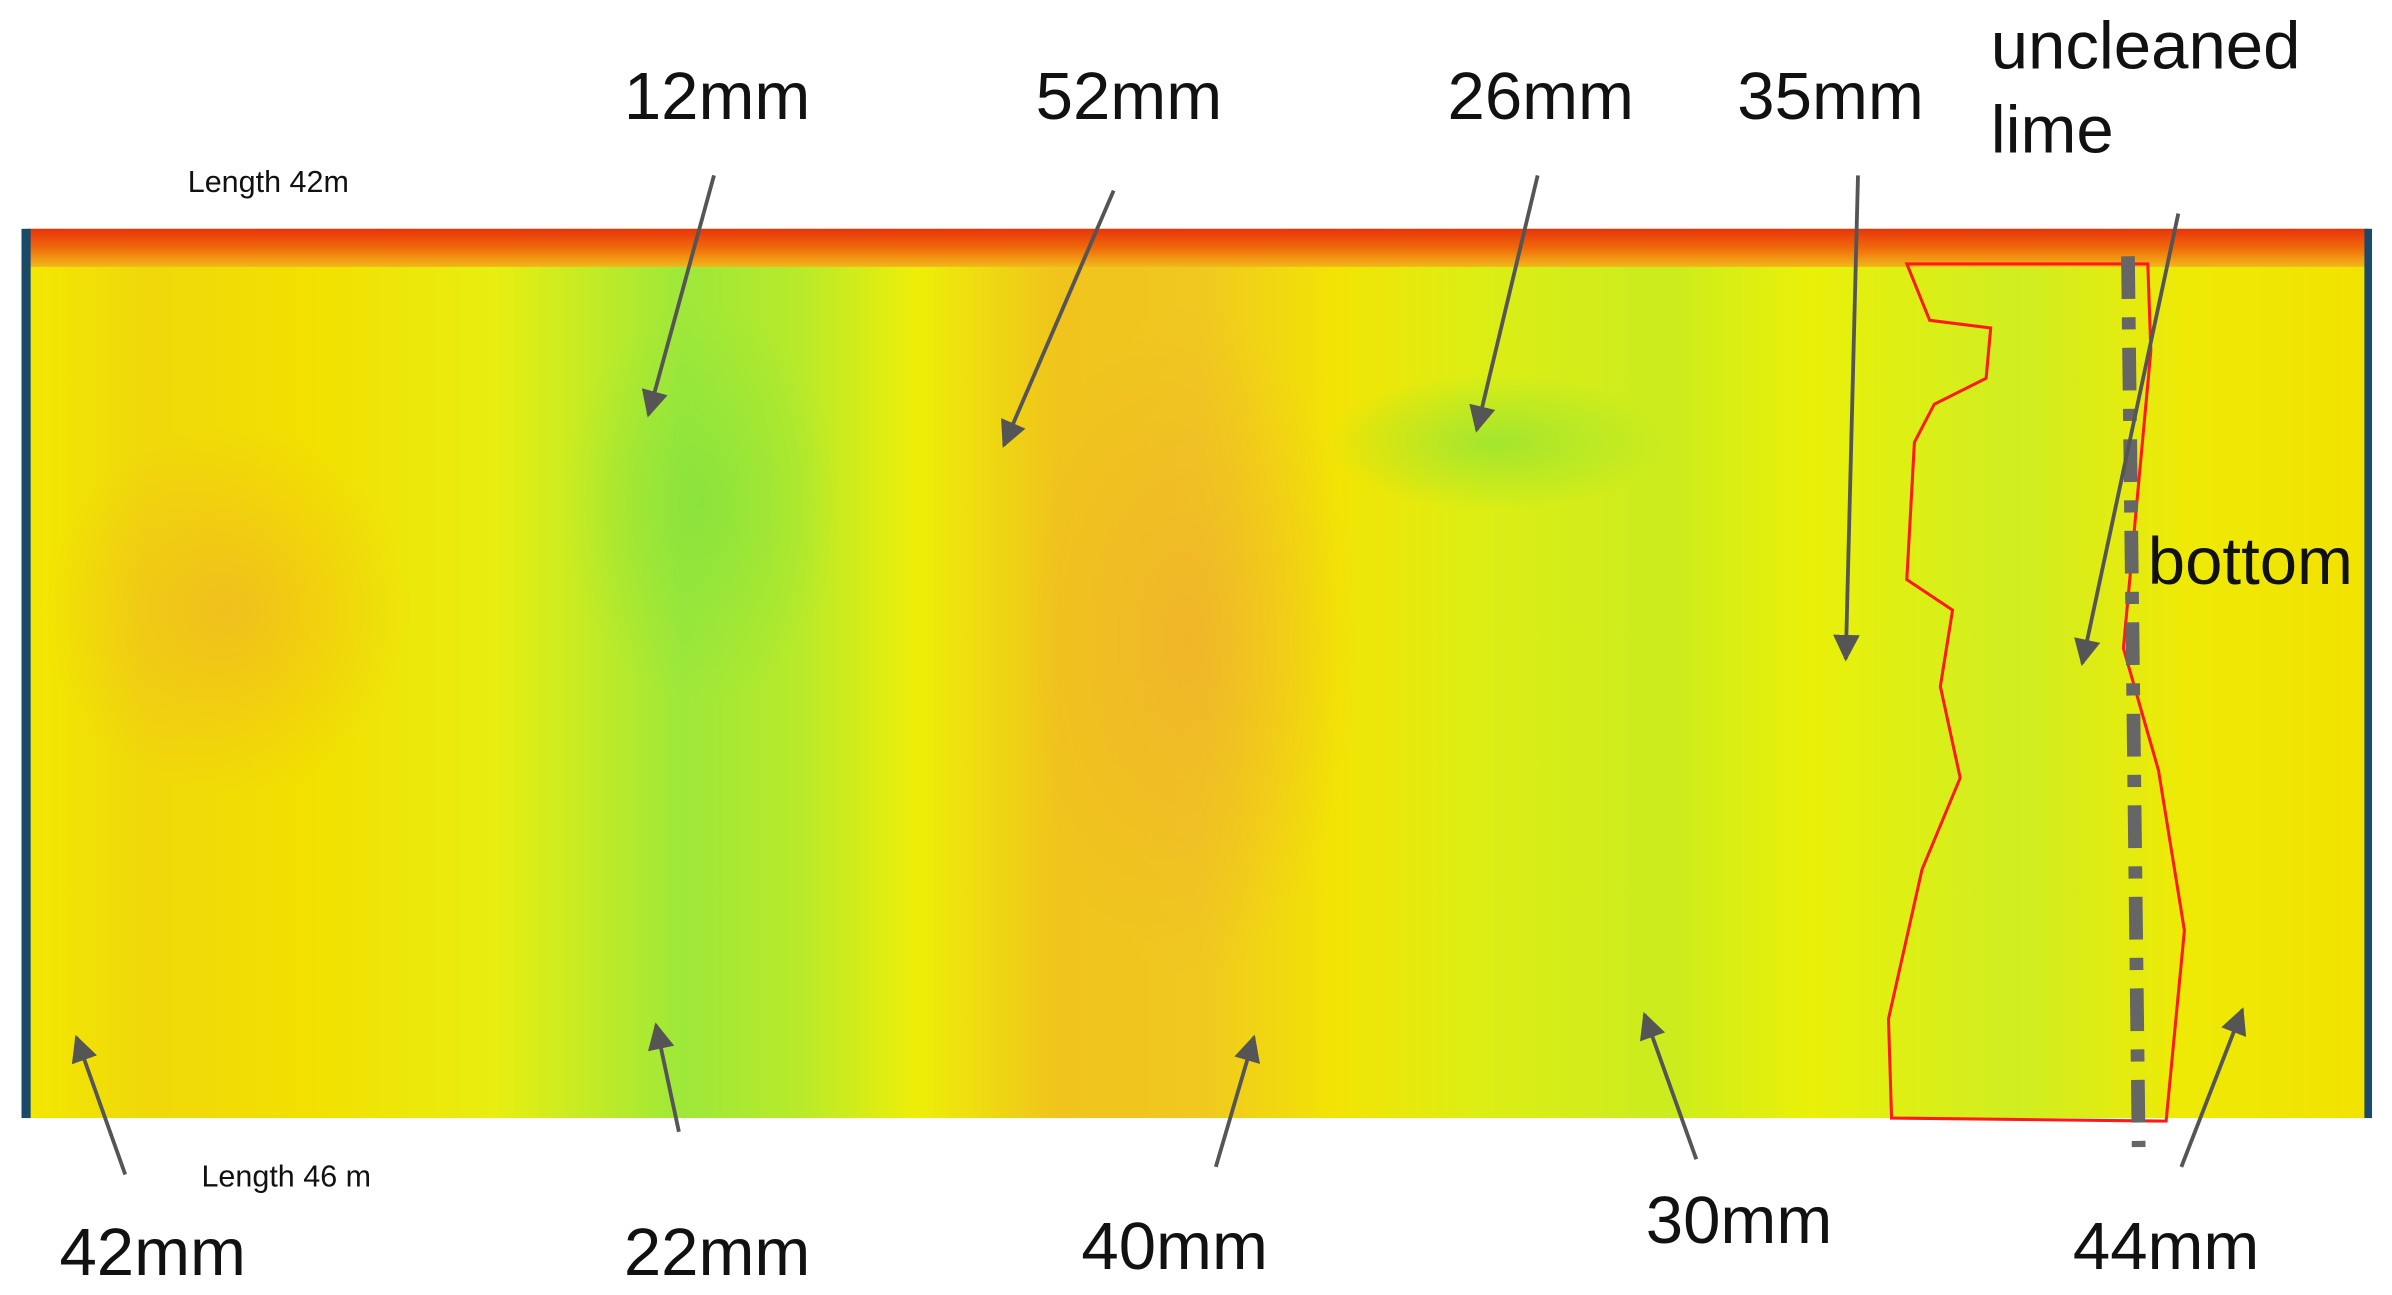  Describe the element at coordinates (1830, 96) in the screenshot. I see `thickness-label: 35mm` at that location.